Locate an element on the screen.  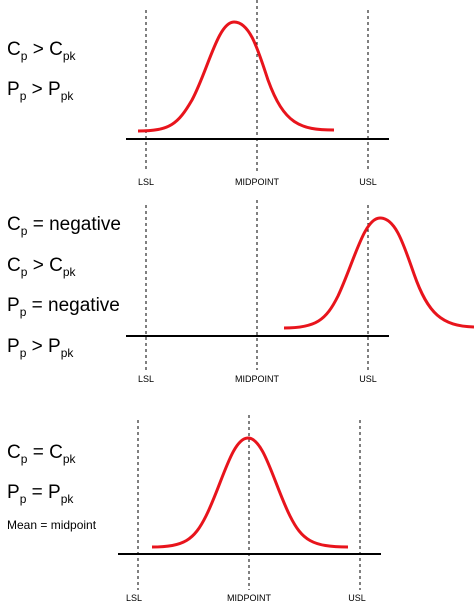
cp-negative-statement: Cp = negative is located at coordinates (64, 225).